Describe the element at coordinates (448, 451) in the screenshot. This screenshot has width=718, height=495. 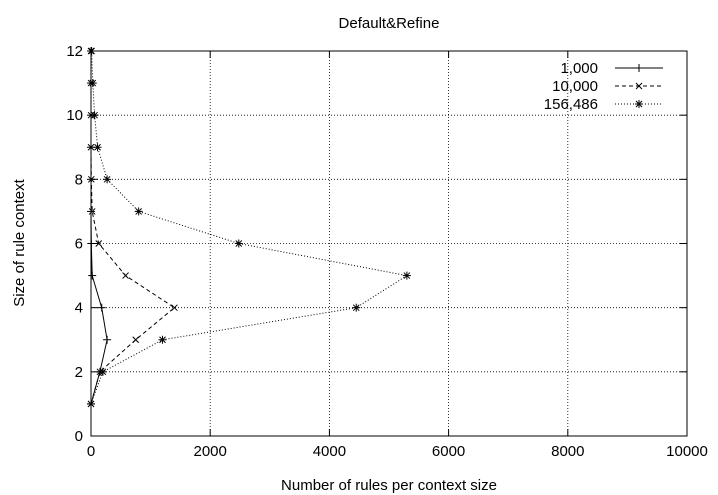
I see `x-tick-label: 6000` at that location.